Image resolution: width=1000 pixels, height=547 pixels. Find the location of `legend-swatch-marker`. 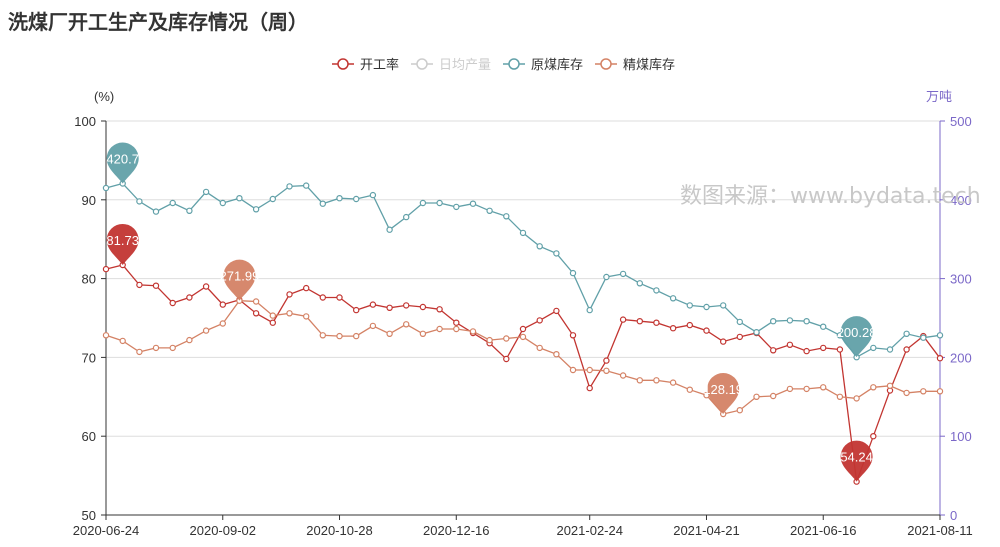

legend-swatch-marker is located at coordinates (343, 64).